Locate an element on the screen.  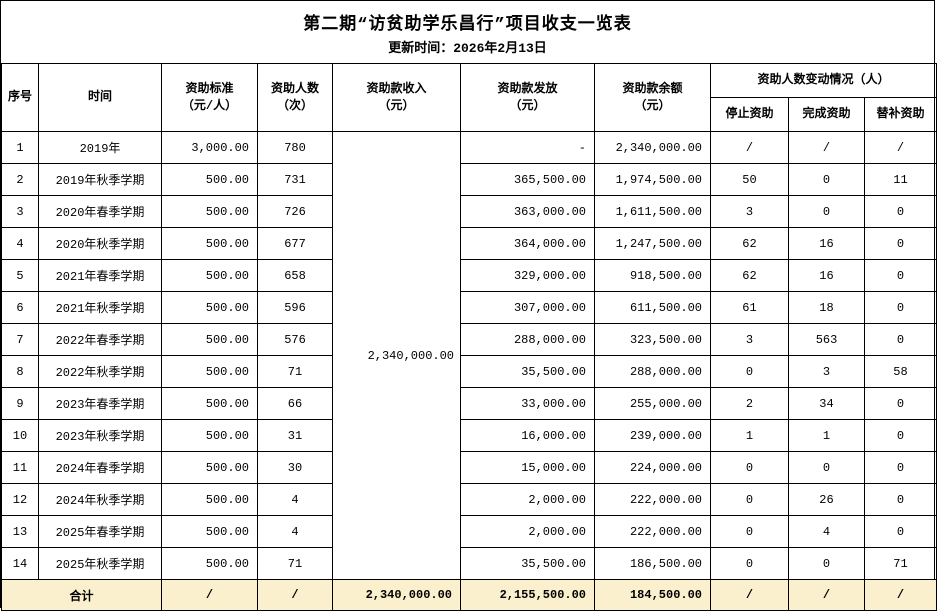
cell-time: 2019年秋季学期 is located at coordinates (100, 179).